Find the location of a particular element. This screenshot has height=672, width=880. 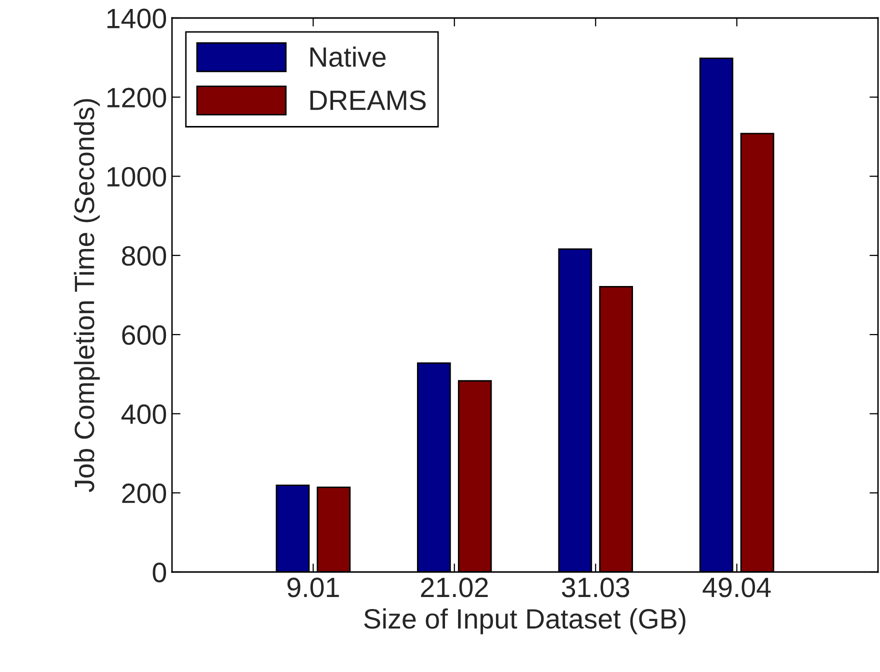

y-tick-label: 0 is located at coordinates (159, 572).